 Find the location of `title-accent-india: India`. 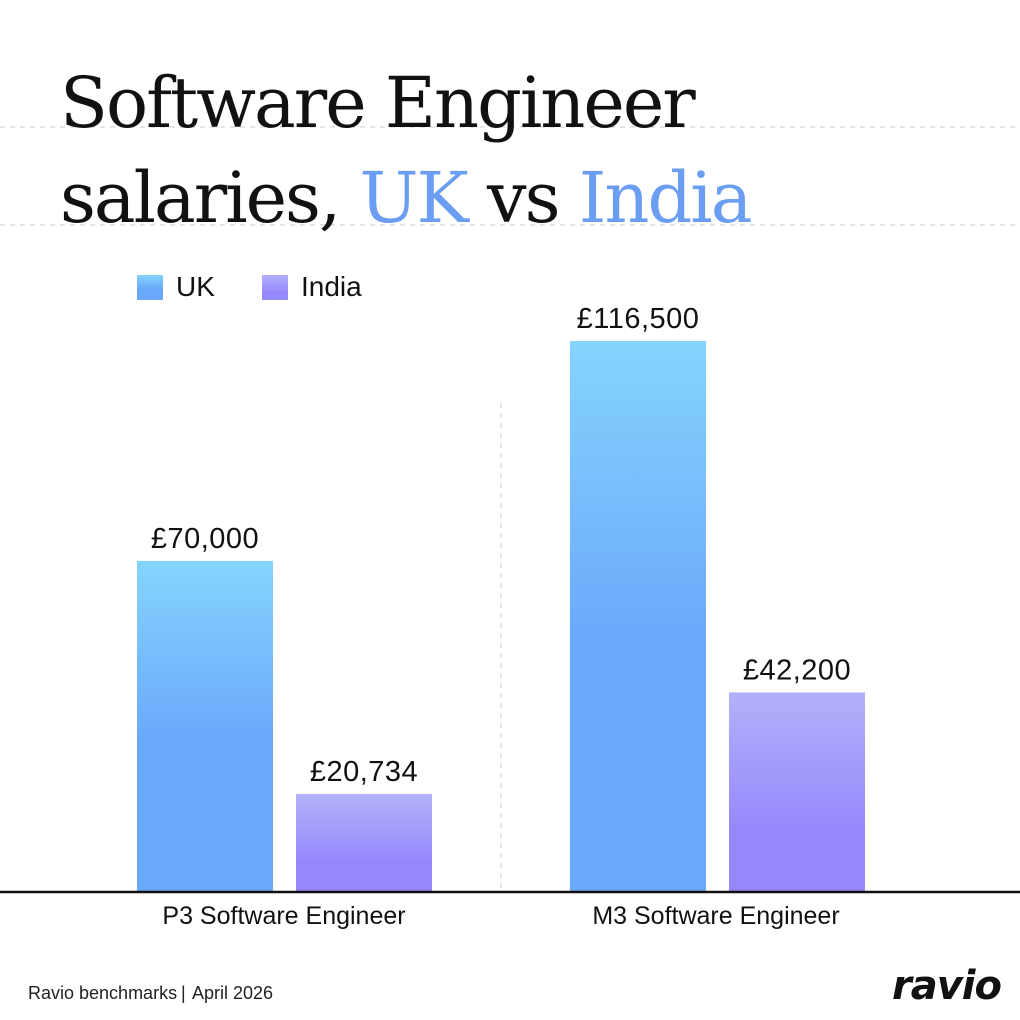

title-accent-india: India is located at coordinates (665, 198).